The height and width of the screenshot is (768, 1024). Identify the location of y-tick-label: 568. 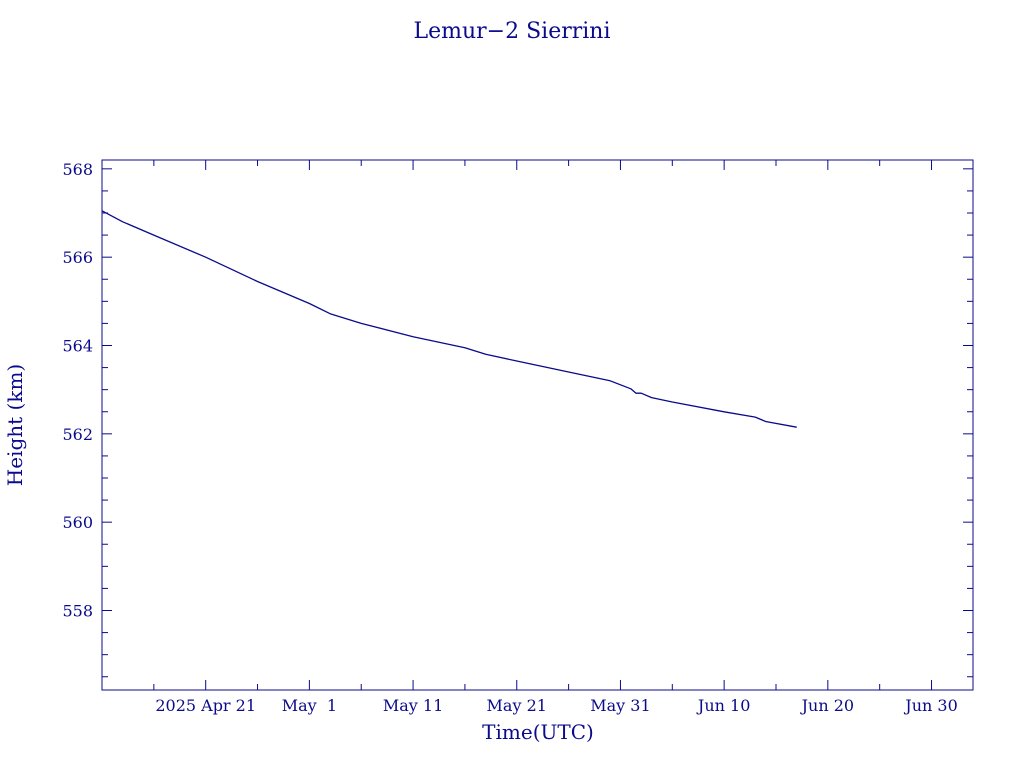
(77, 169).